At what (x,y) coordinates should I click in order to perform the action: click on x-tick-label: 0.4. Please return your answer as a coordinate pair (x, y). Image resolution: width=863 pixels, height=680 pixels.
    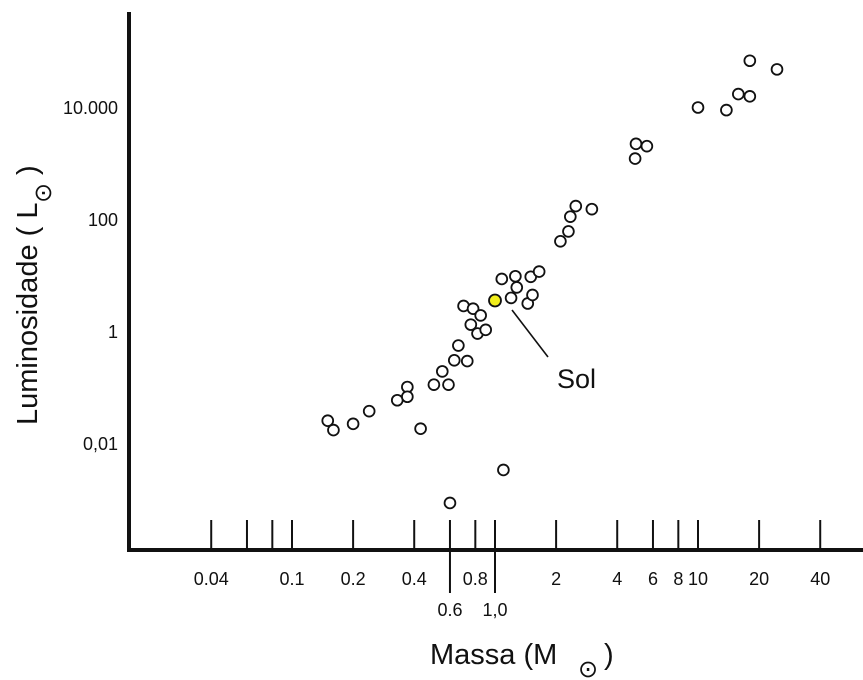
    Looking at the image, I should click on (414, 579).